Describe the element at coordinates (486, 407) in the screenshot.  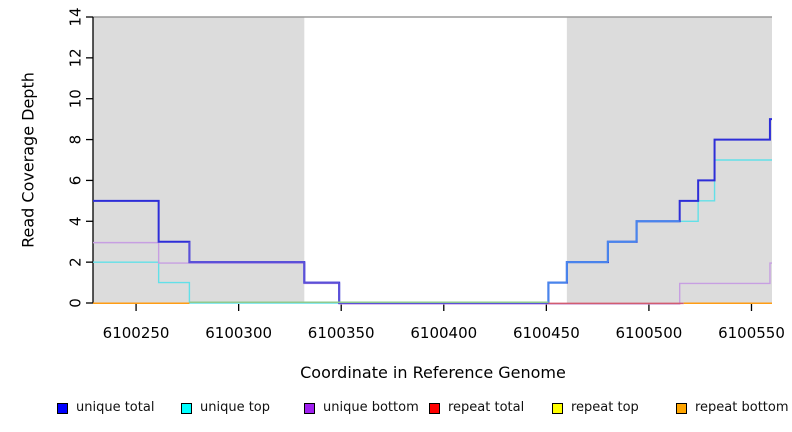
I see `legend-label: repeat total` at that location.